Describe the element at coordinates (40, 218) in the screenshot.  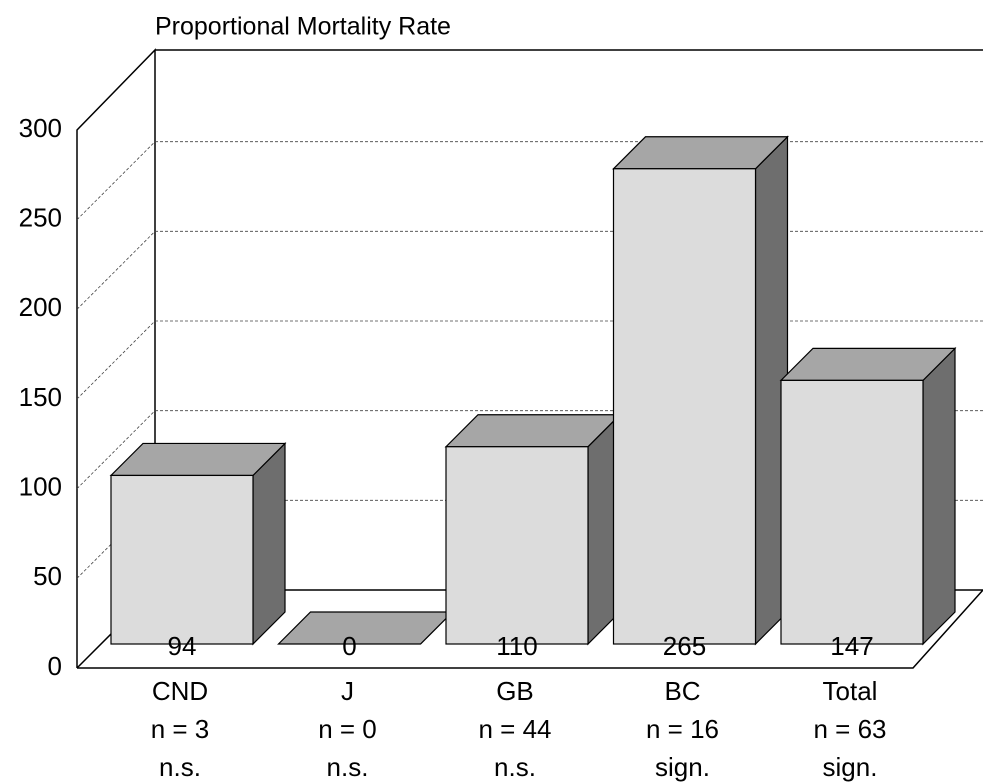
I see `y-tick-label: 250` at that location.